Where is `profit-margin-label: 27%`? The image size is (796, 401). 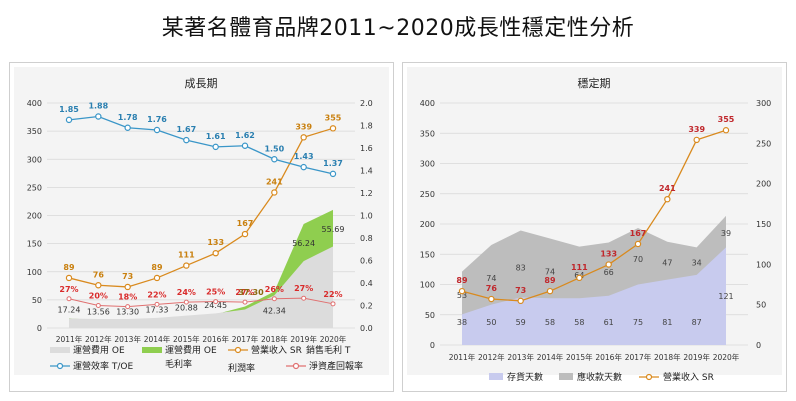
profit-margin-label: 27% is located at coordinates (303, 288).